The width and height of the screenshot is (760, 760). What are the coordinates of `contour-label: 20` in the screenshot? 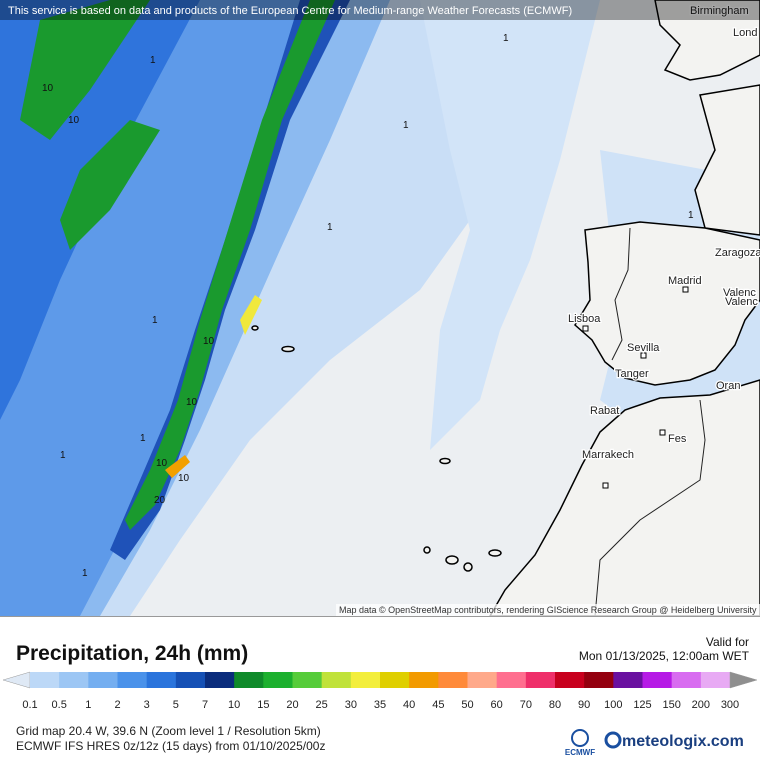 It's located at (160, 500).